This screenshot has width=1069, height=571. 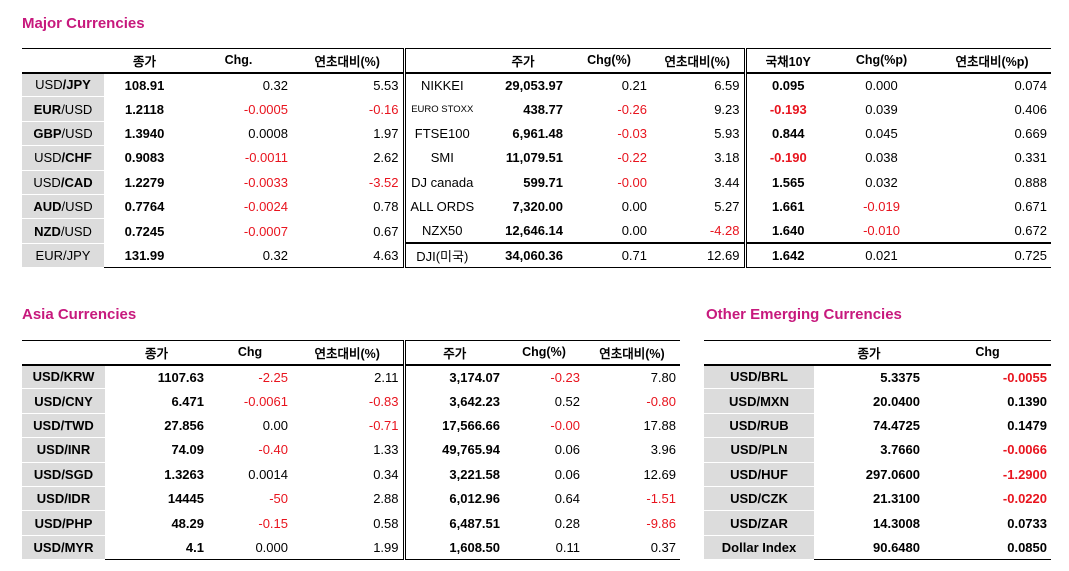 I want to click on header-bond-ytd: 연초대비(%p), so click(x=992, y=61).